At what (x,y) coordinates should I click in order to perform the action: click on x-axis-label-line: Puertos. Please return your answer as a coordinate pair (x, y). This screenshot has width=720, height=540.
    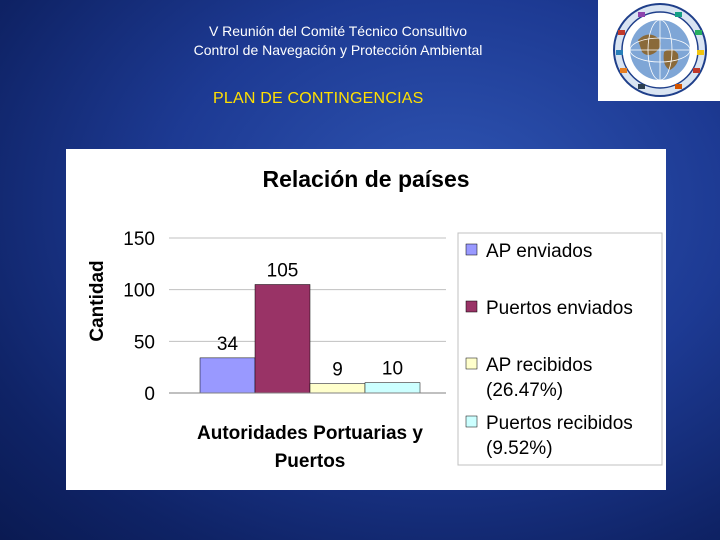
    Looking at the image, I should click on (310, 461).